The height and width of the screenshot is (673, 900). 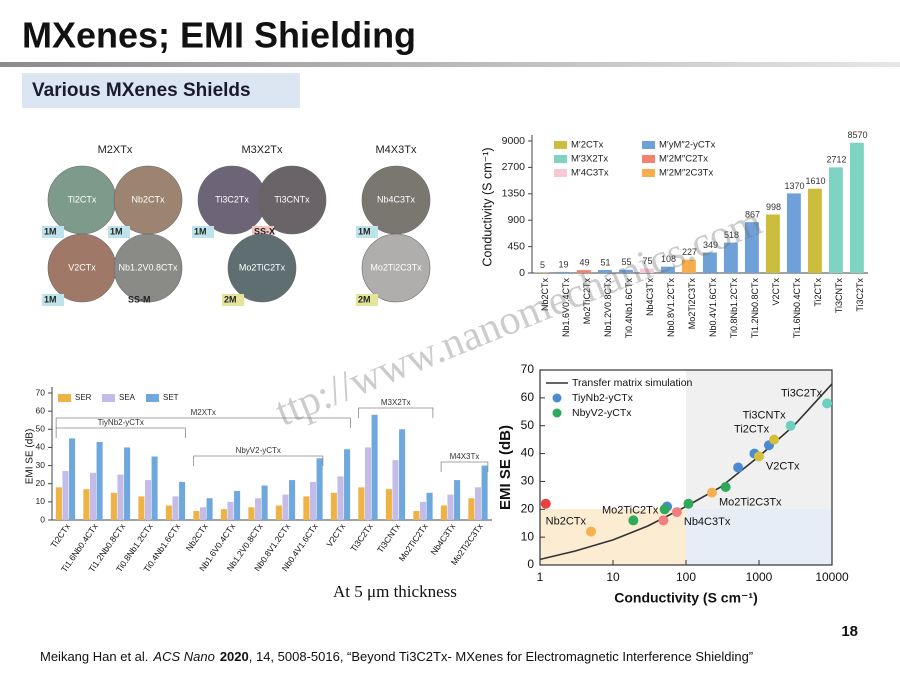 What do you see at coordinates (566, 308) in the screenshot?
I see `x-tick-label: Nb1.6V0.4CTx` at bounding box center [566, 308].